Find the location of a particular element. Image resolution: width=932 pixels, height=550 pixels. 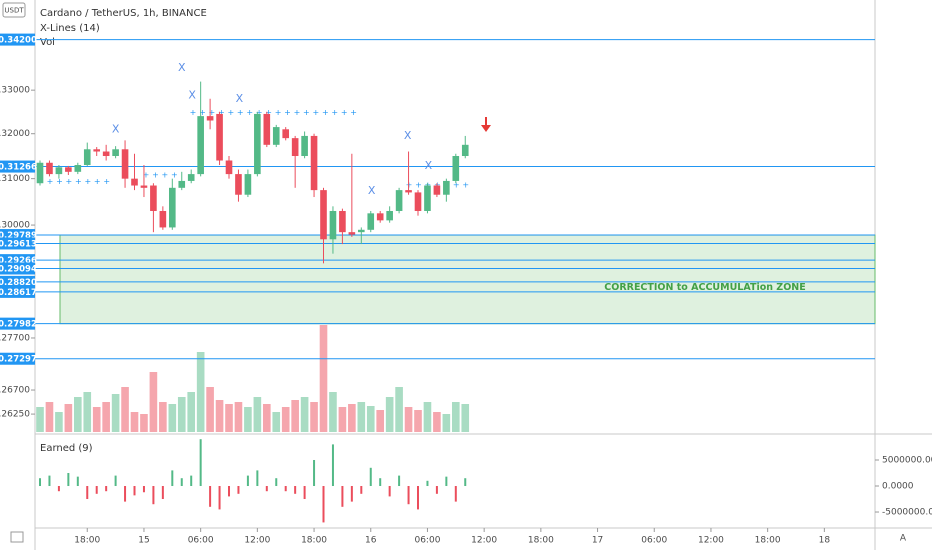

level-label: 0.34200 is located at coordinates (18, 41).